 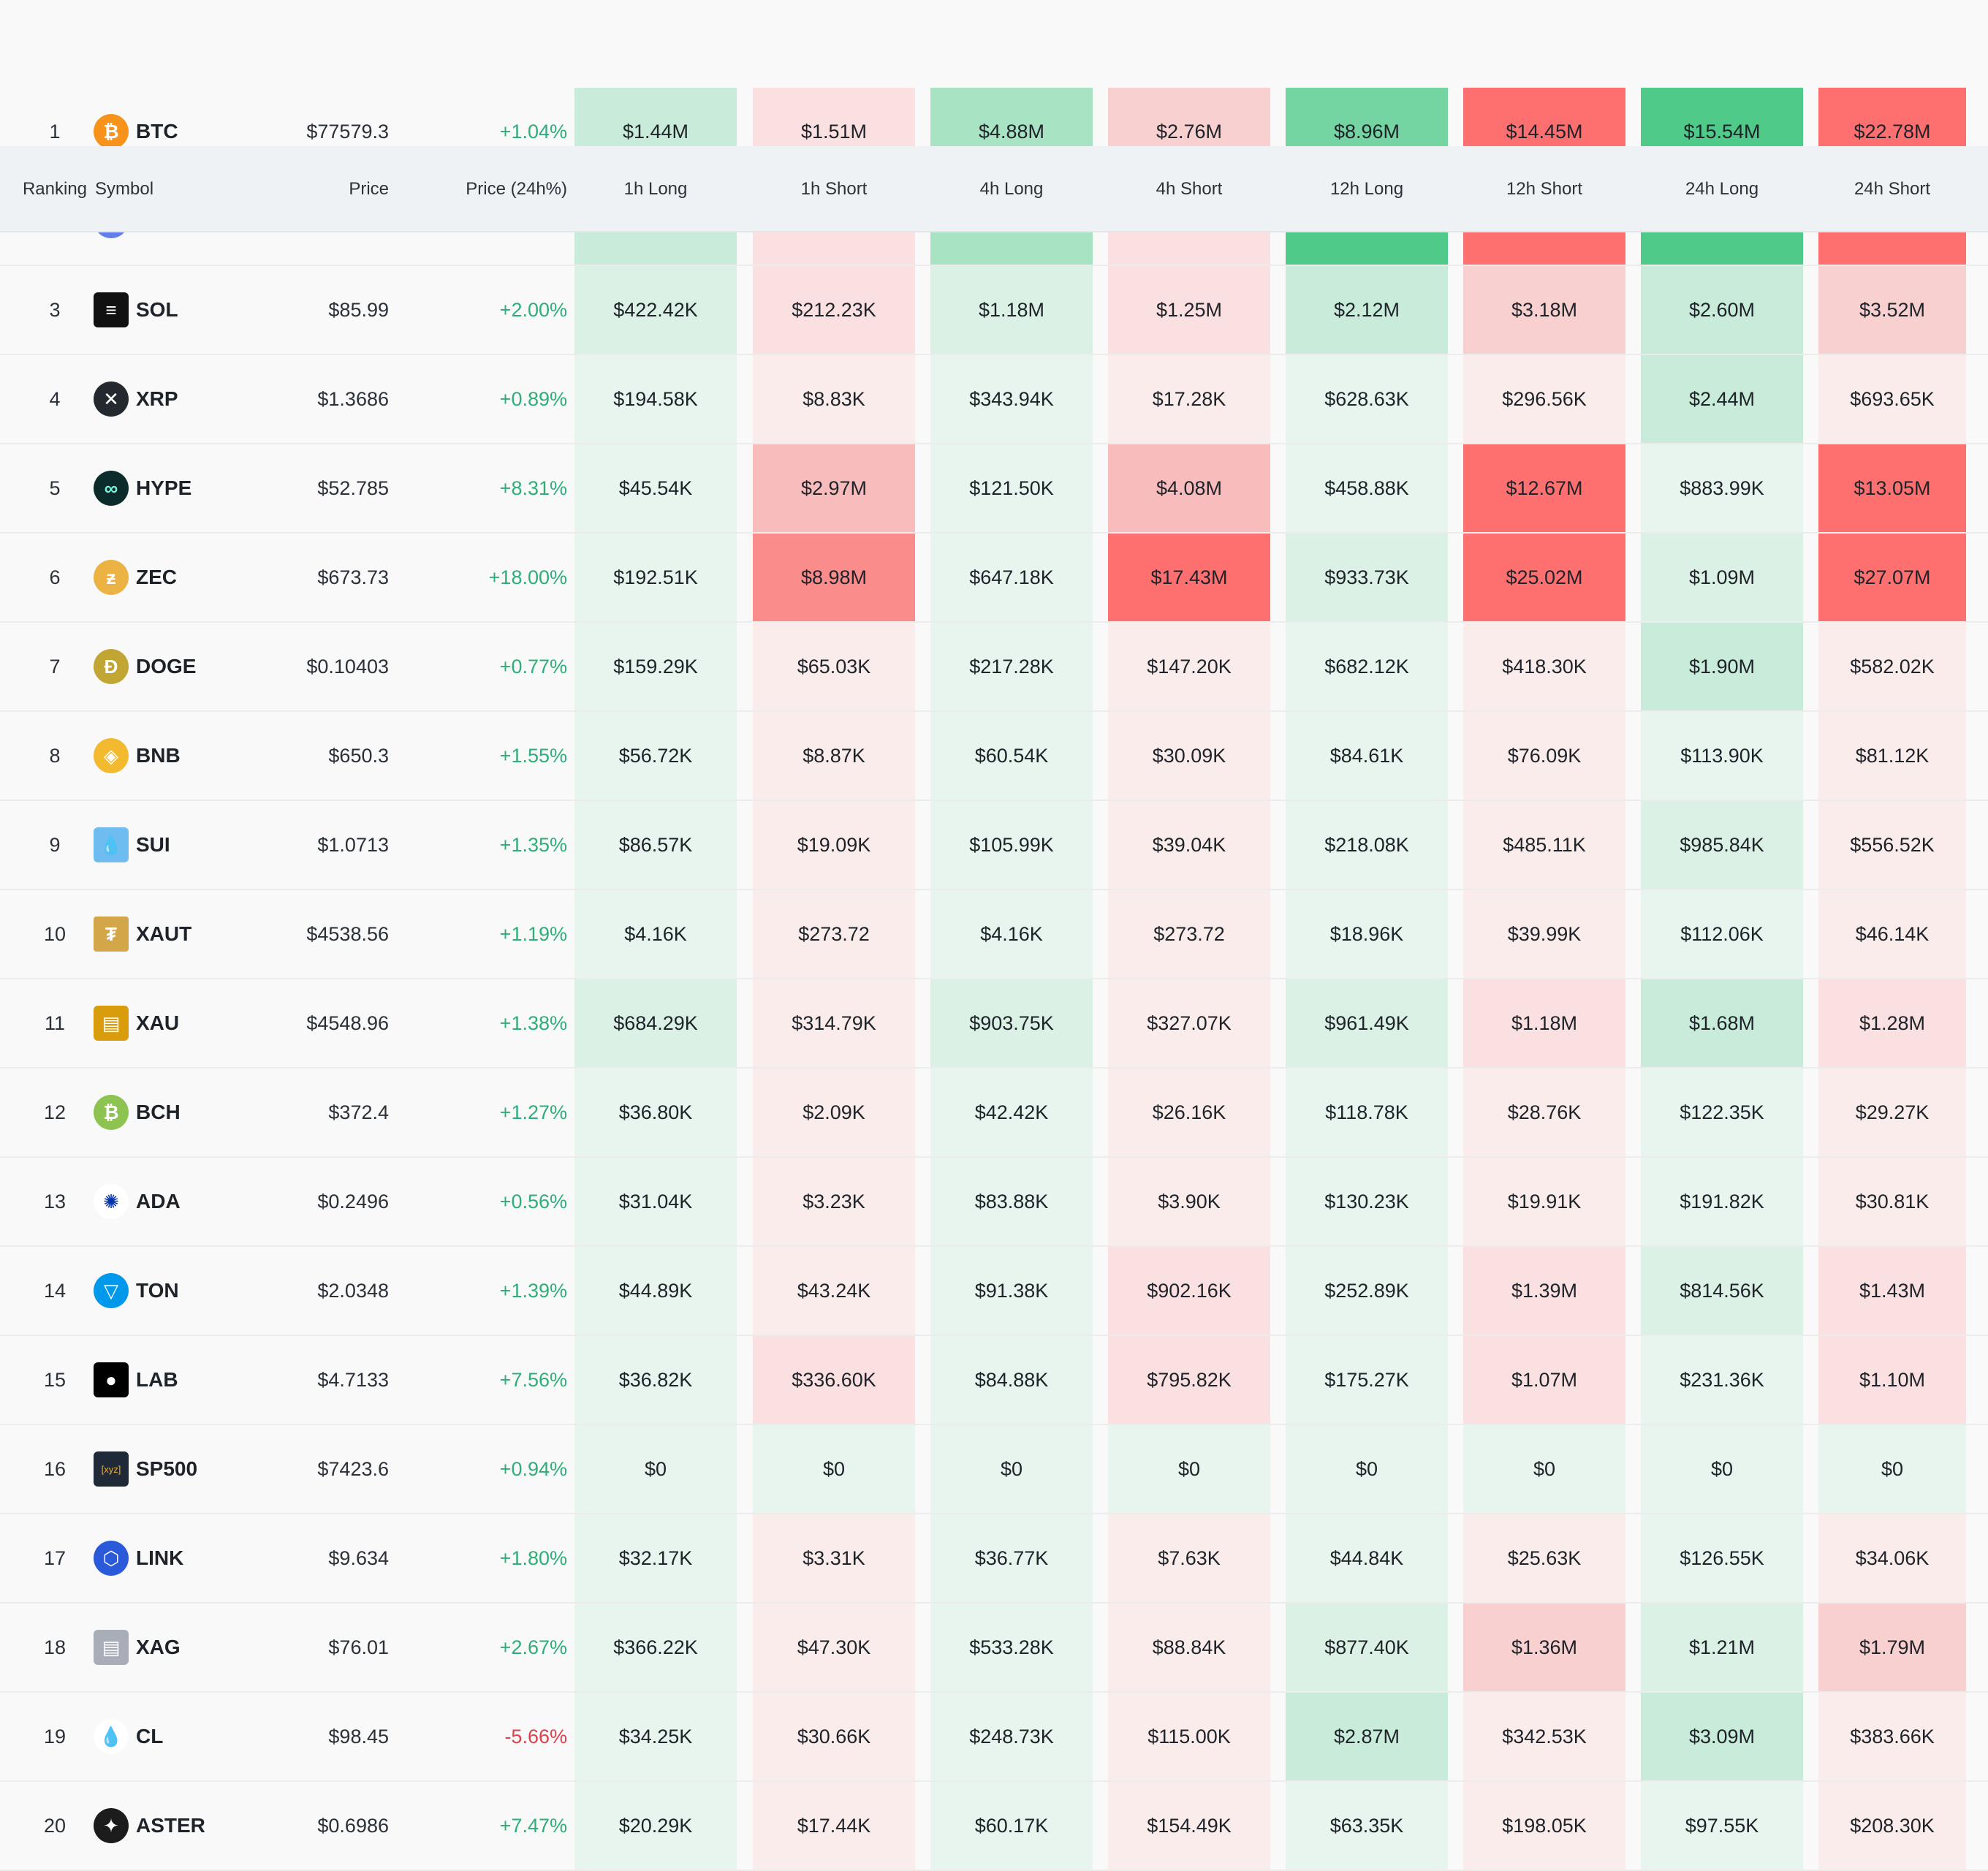 What do you see at coordinates (112, 1023) in the screenshot?
I see `xau-icon: ▤` at bounding box center [112, 1023].